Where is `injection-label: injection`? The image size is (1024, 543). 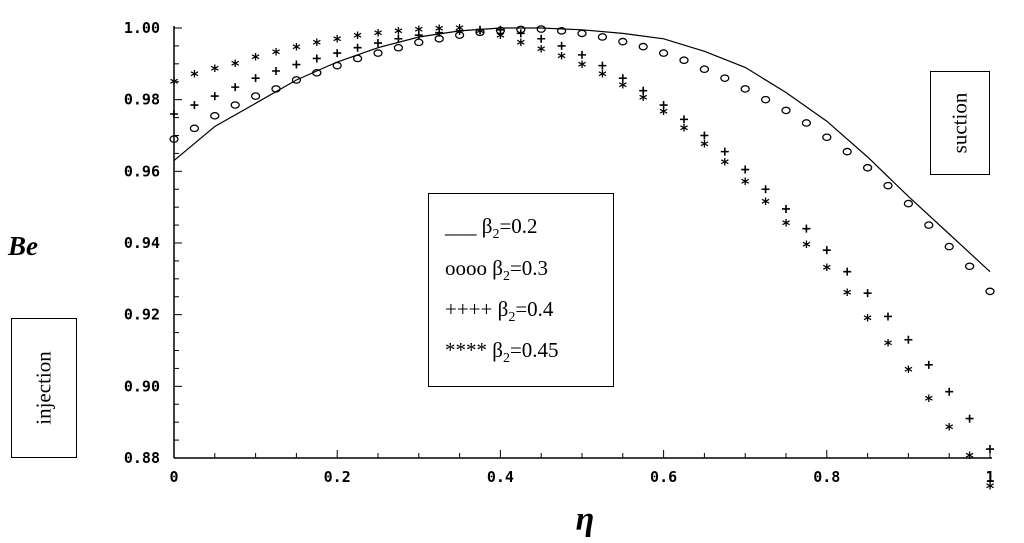
injection-label: injection is located at coordinates (43, 388).